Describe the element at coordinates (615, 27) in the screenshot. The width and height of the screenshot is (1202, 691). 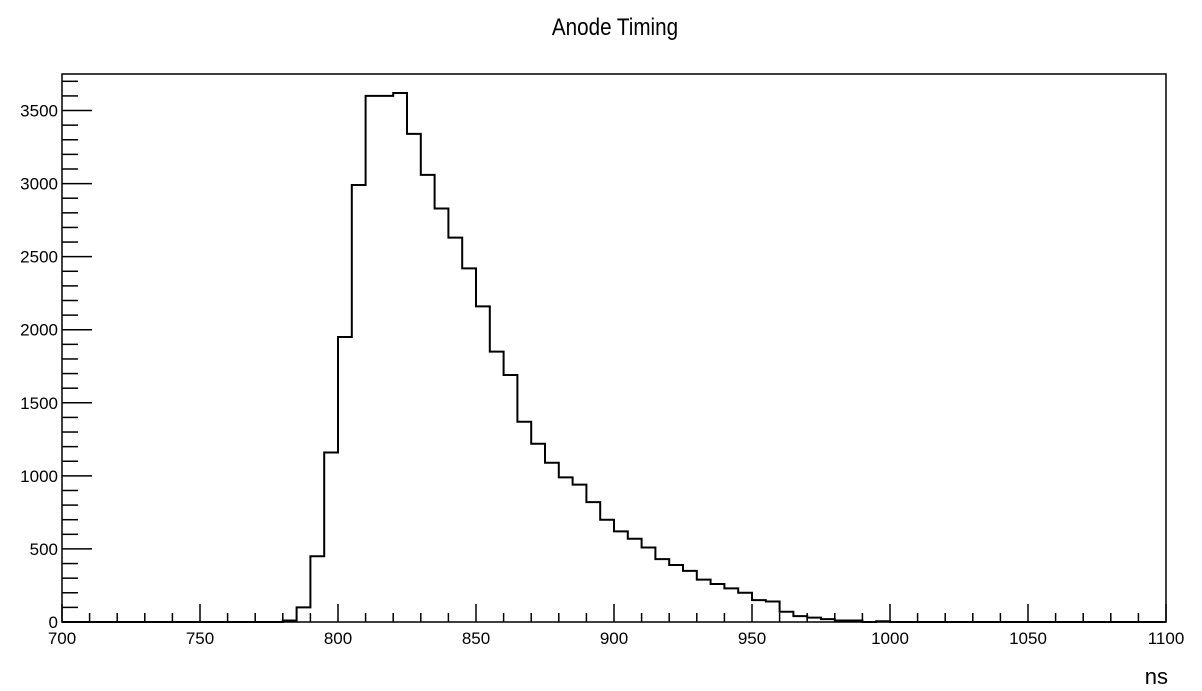
I see `chart-title: Anode Timing` at that location.